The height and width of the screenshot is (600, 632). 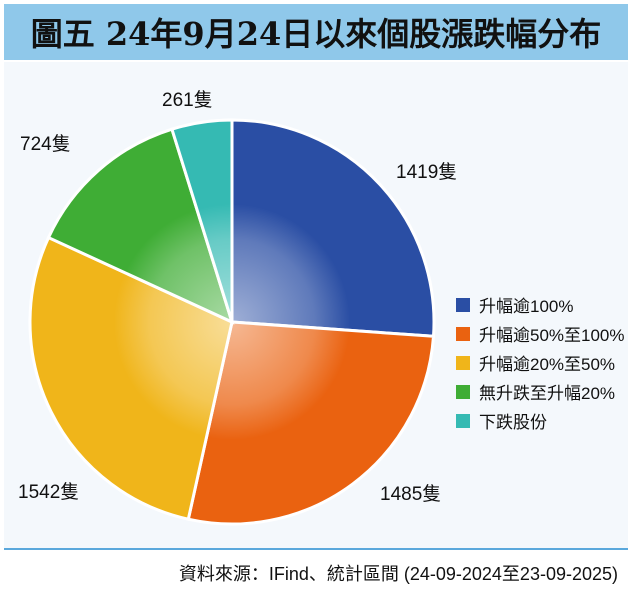 I want to click on legend-label: 升幅逾100%, so click(x=526, y=306).